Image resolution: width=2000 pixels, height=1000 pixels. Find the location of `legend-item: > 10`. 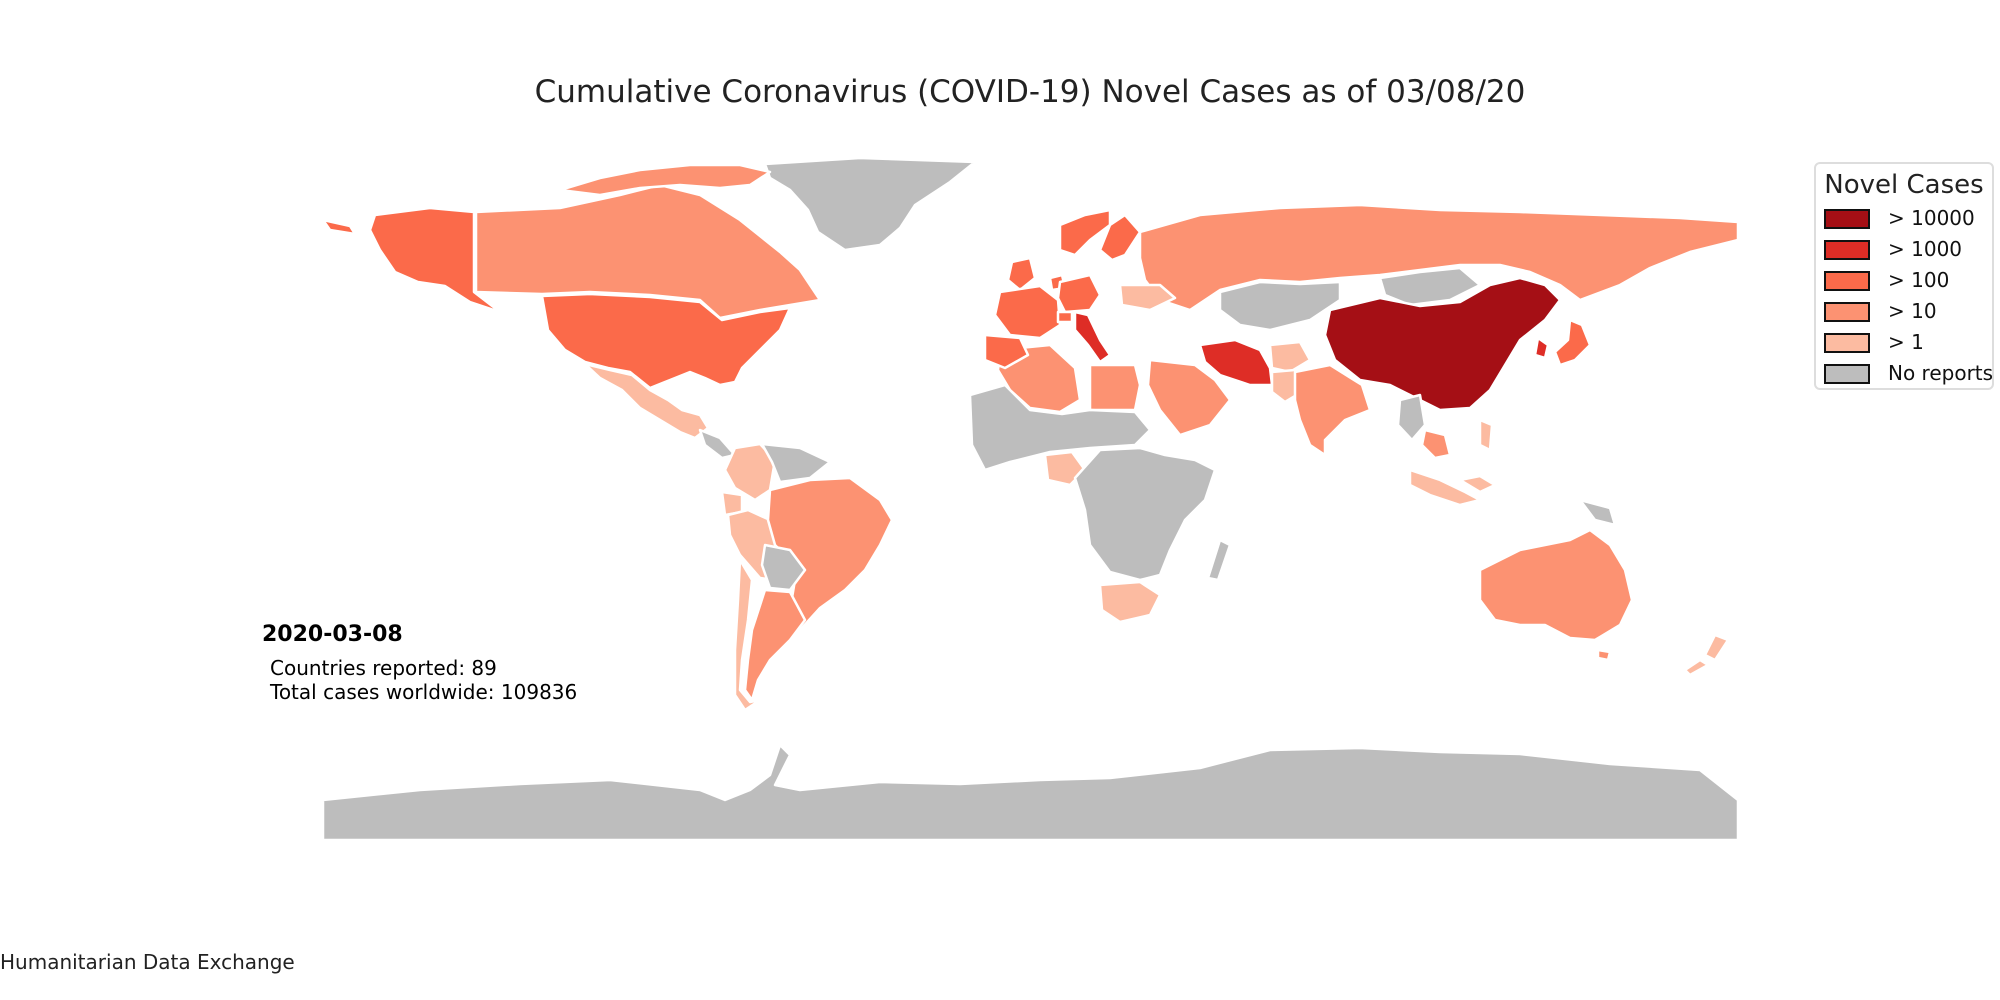

legend-item: > 10 is located at coordinates (1909, 311).